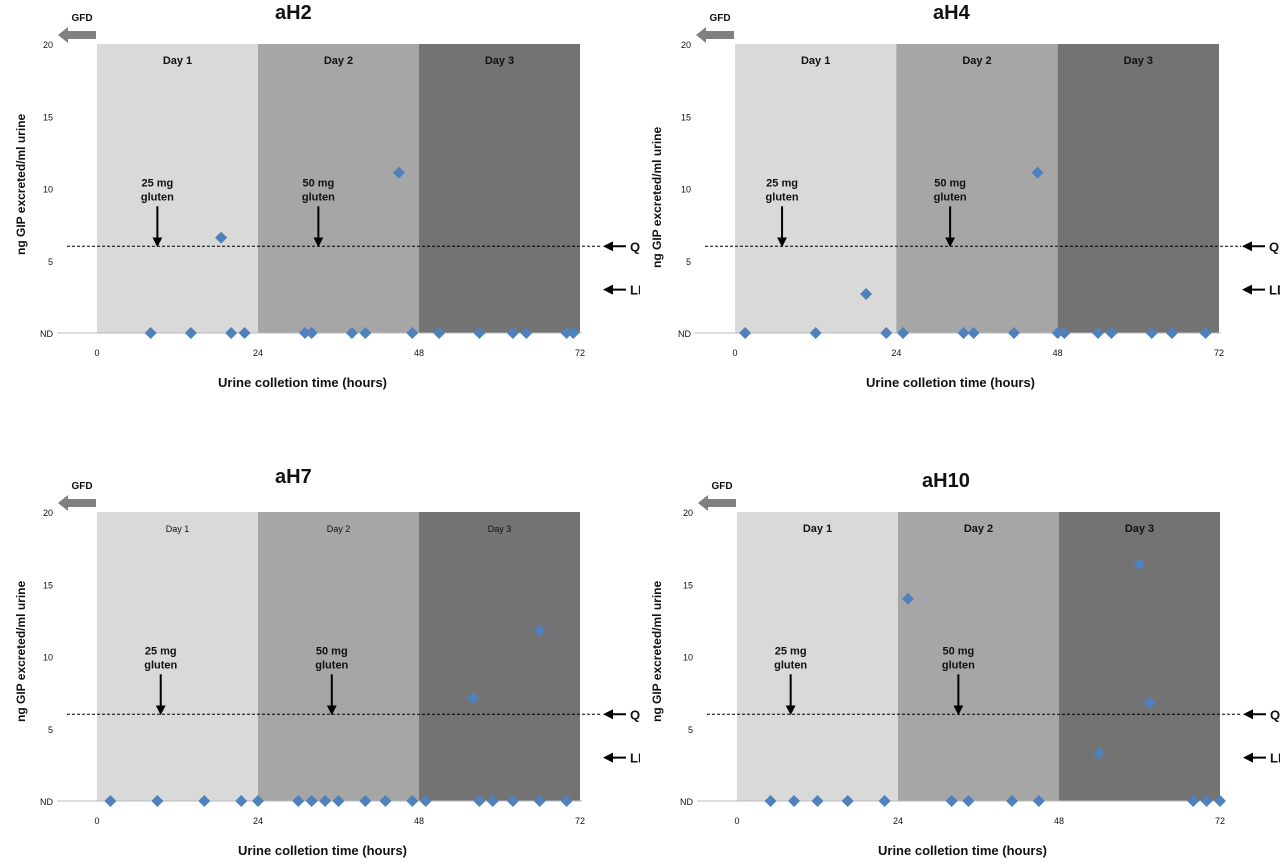 This screenshot has height=863, width=1280. What do you see at coordinates (817, 529) in the screenshot?
I see `day-label: Day 1` at bounding box center [817, 529].